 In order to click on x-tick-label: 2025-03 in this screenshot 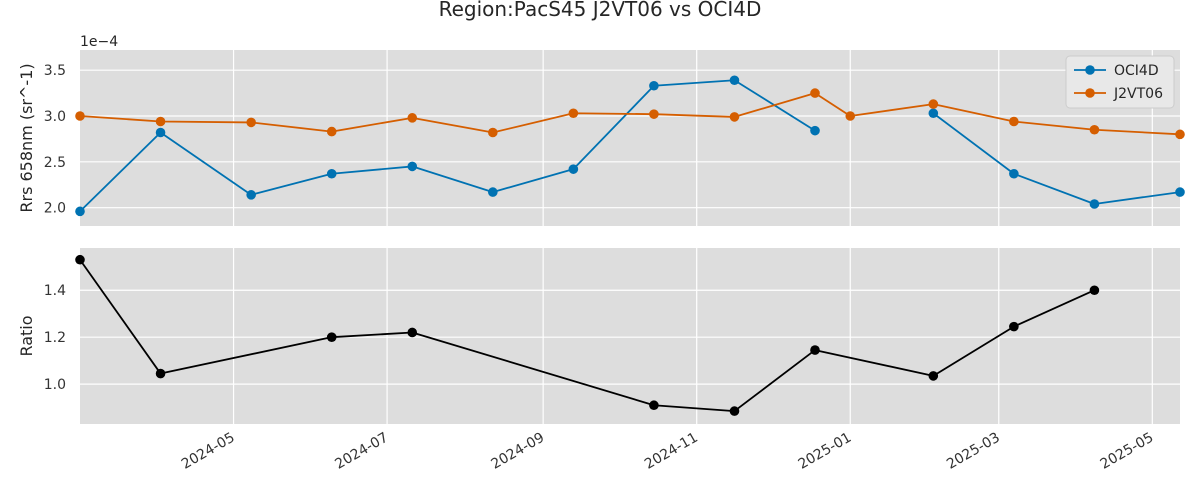, I will do `click(973, 451)`.